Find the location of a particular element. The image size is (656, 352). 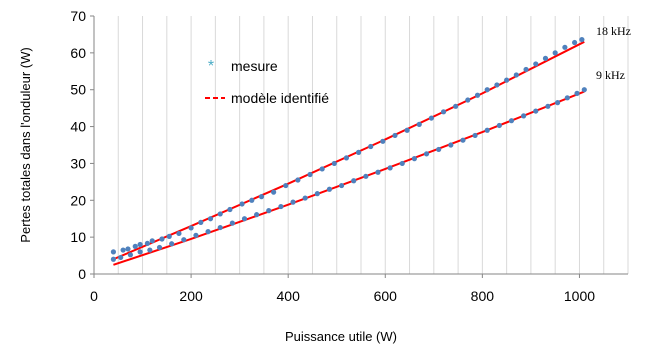

y-tick-label: 40 is located at coordinates (78, 127).